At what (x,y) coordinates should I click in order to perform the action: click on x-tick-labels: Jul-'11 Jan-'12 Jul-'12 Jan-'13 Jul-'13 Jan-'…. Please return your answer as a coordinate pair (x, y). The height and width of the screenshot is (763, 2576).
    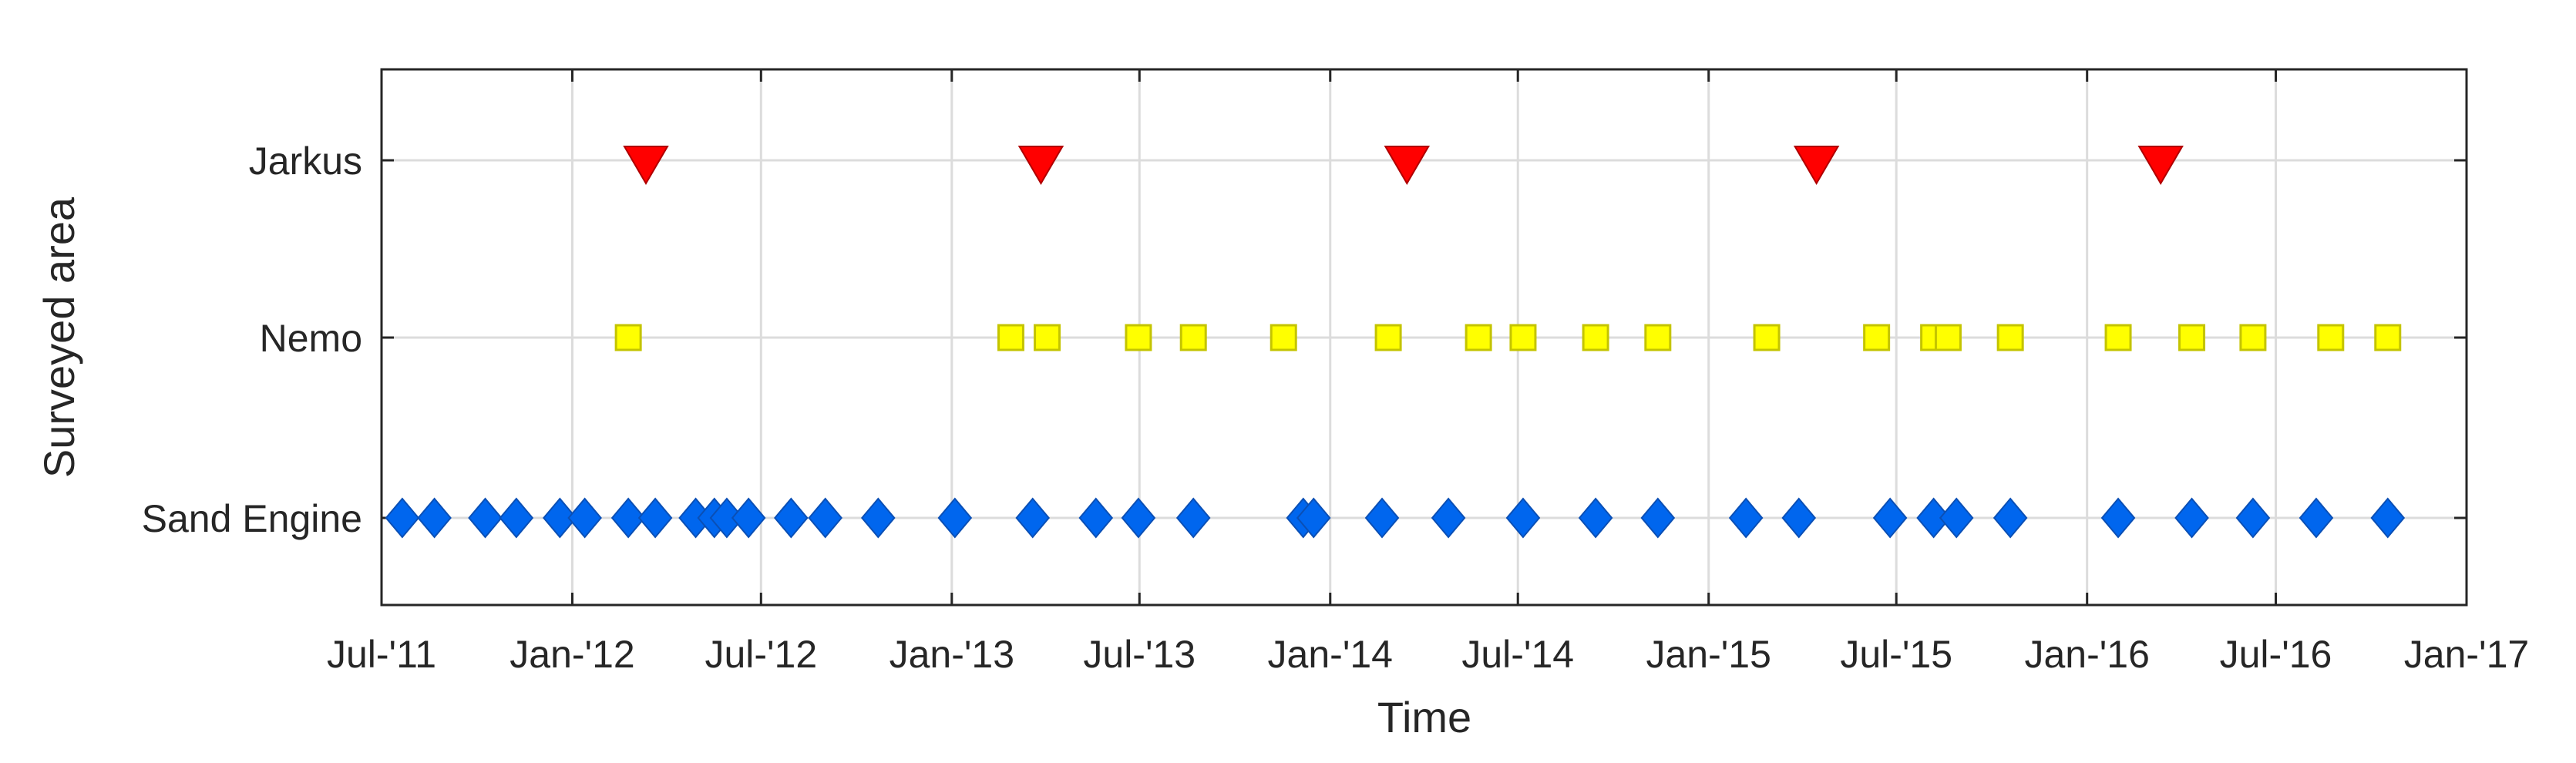
    Looking at the image, I should click on (1428, 654).